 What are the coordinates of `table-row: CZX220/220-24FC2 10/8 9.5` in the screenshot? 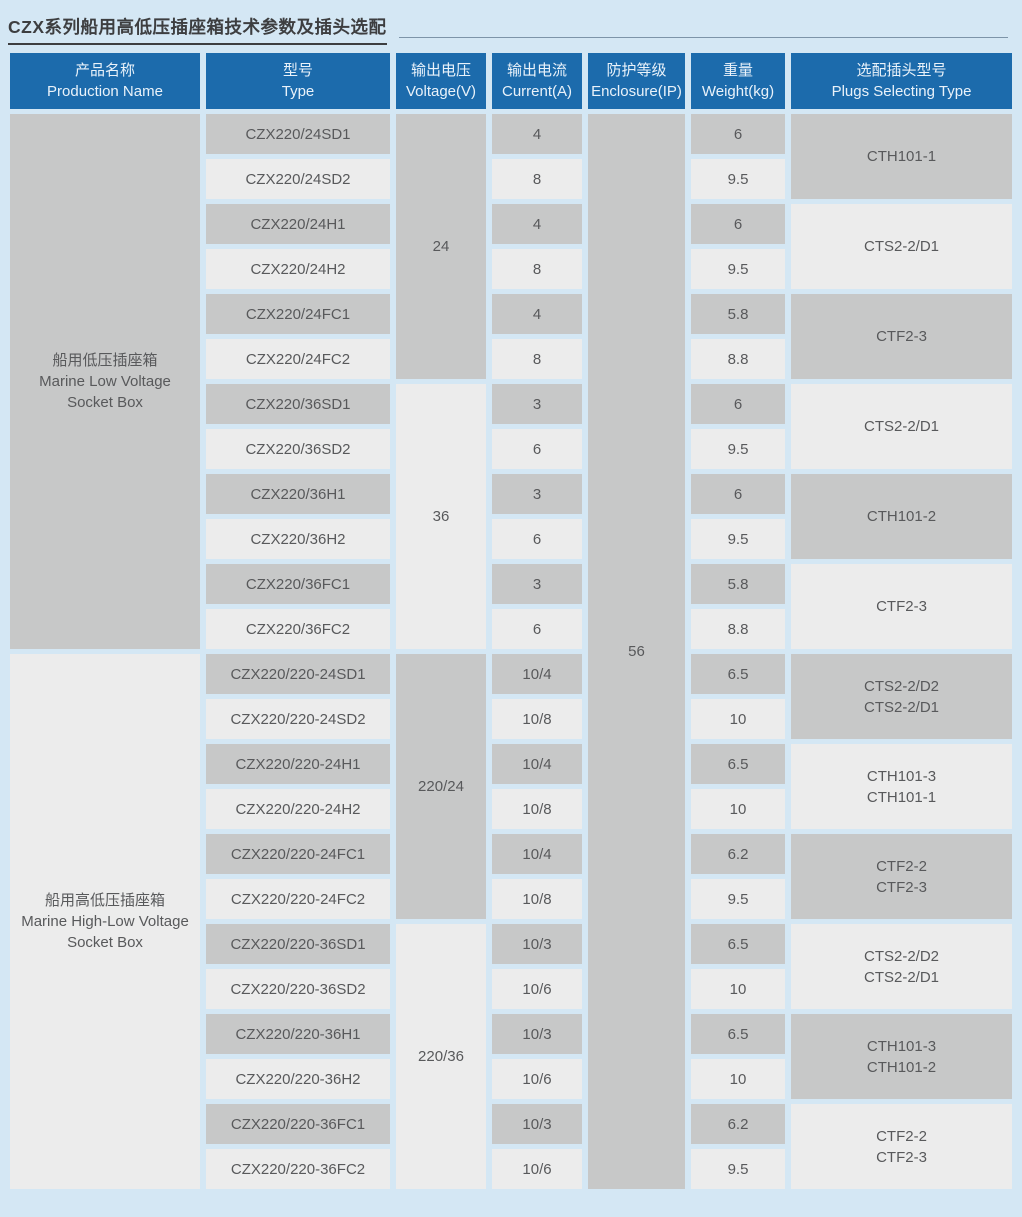 It's located at (511, 899).